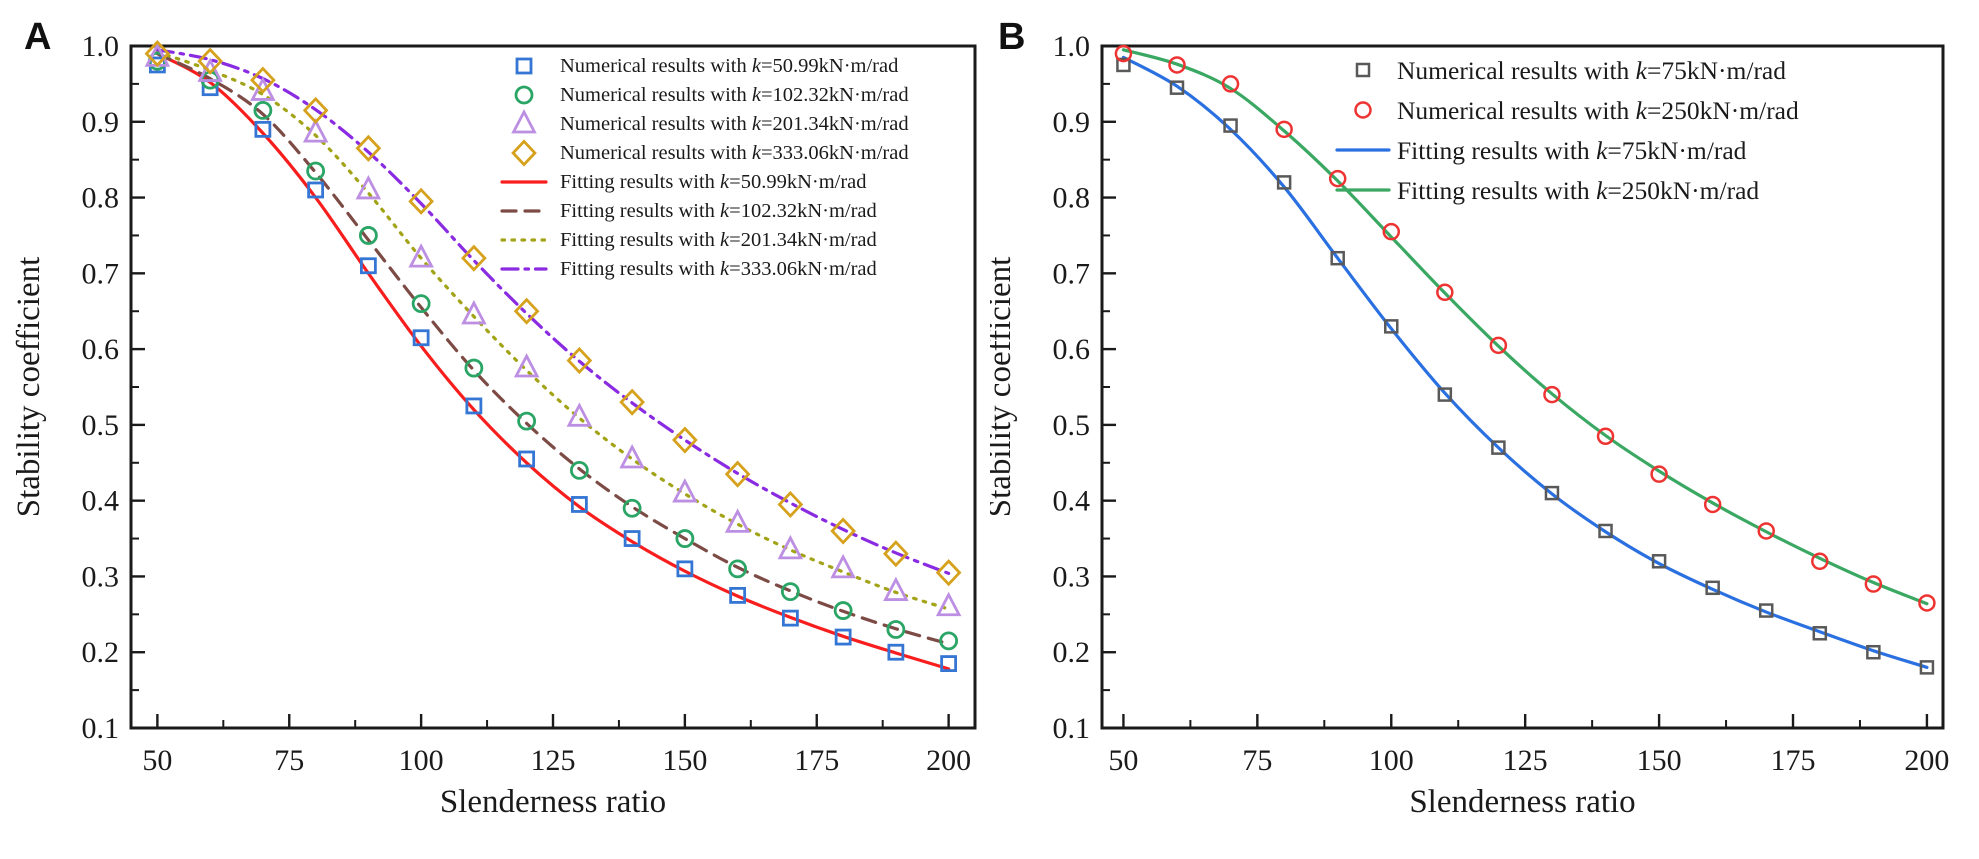 The image size is (1979, 859). Describe the element at coordinates (1072, 576) in the screenshot. I see `y-tick-label: 0.3` at that location.